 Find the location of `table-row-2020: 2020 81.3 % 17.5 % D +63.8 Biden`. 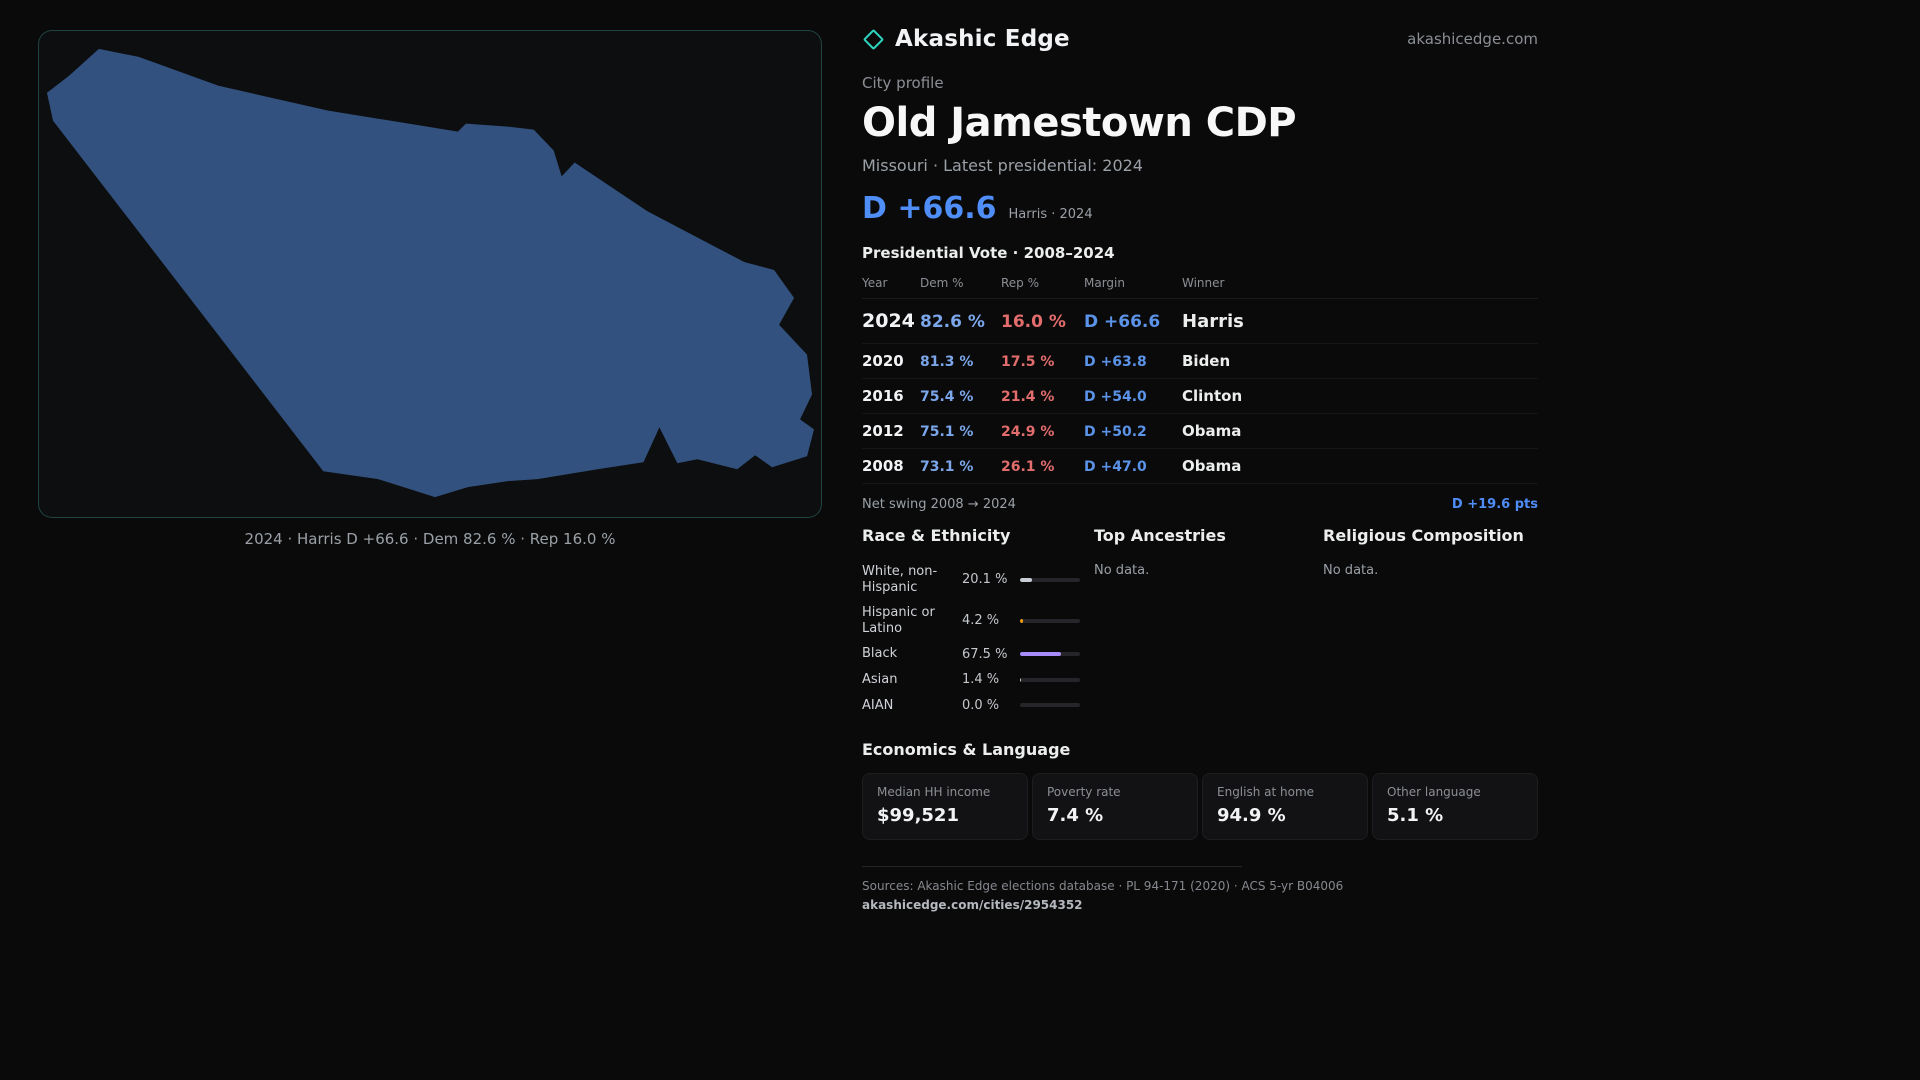

table-row-2020: 2020 81.3 % 17.5 % D +63.8 Biden is located at coordinates (1200, 361).